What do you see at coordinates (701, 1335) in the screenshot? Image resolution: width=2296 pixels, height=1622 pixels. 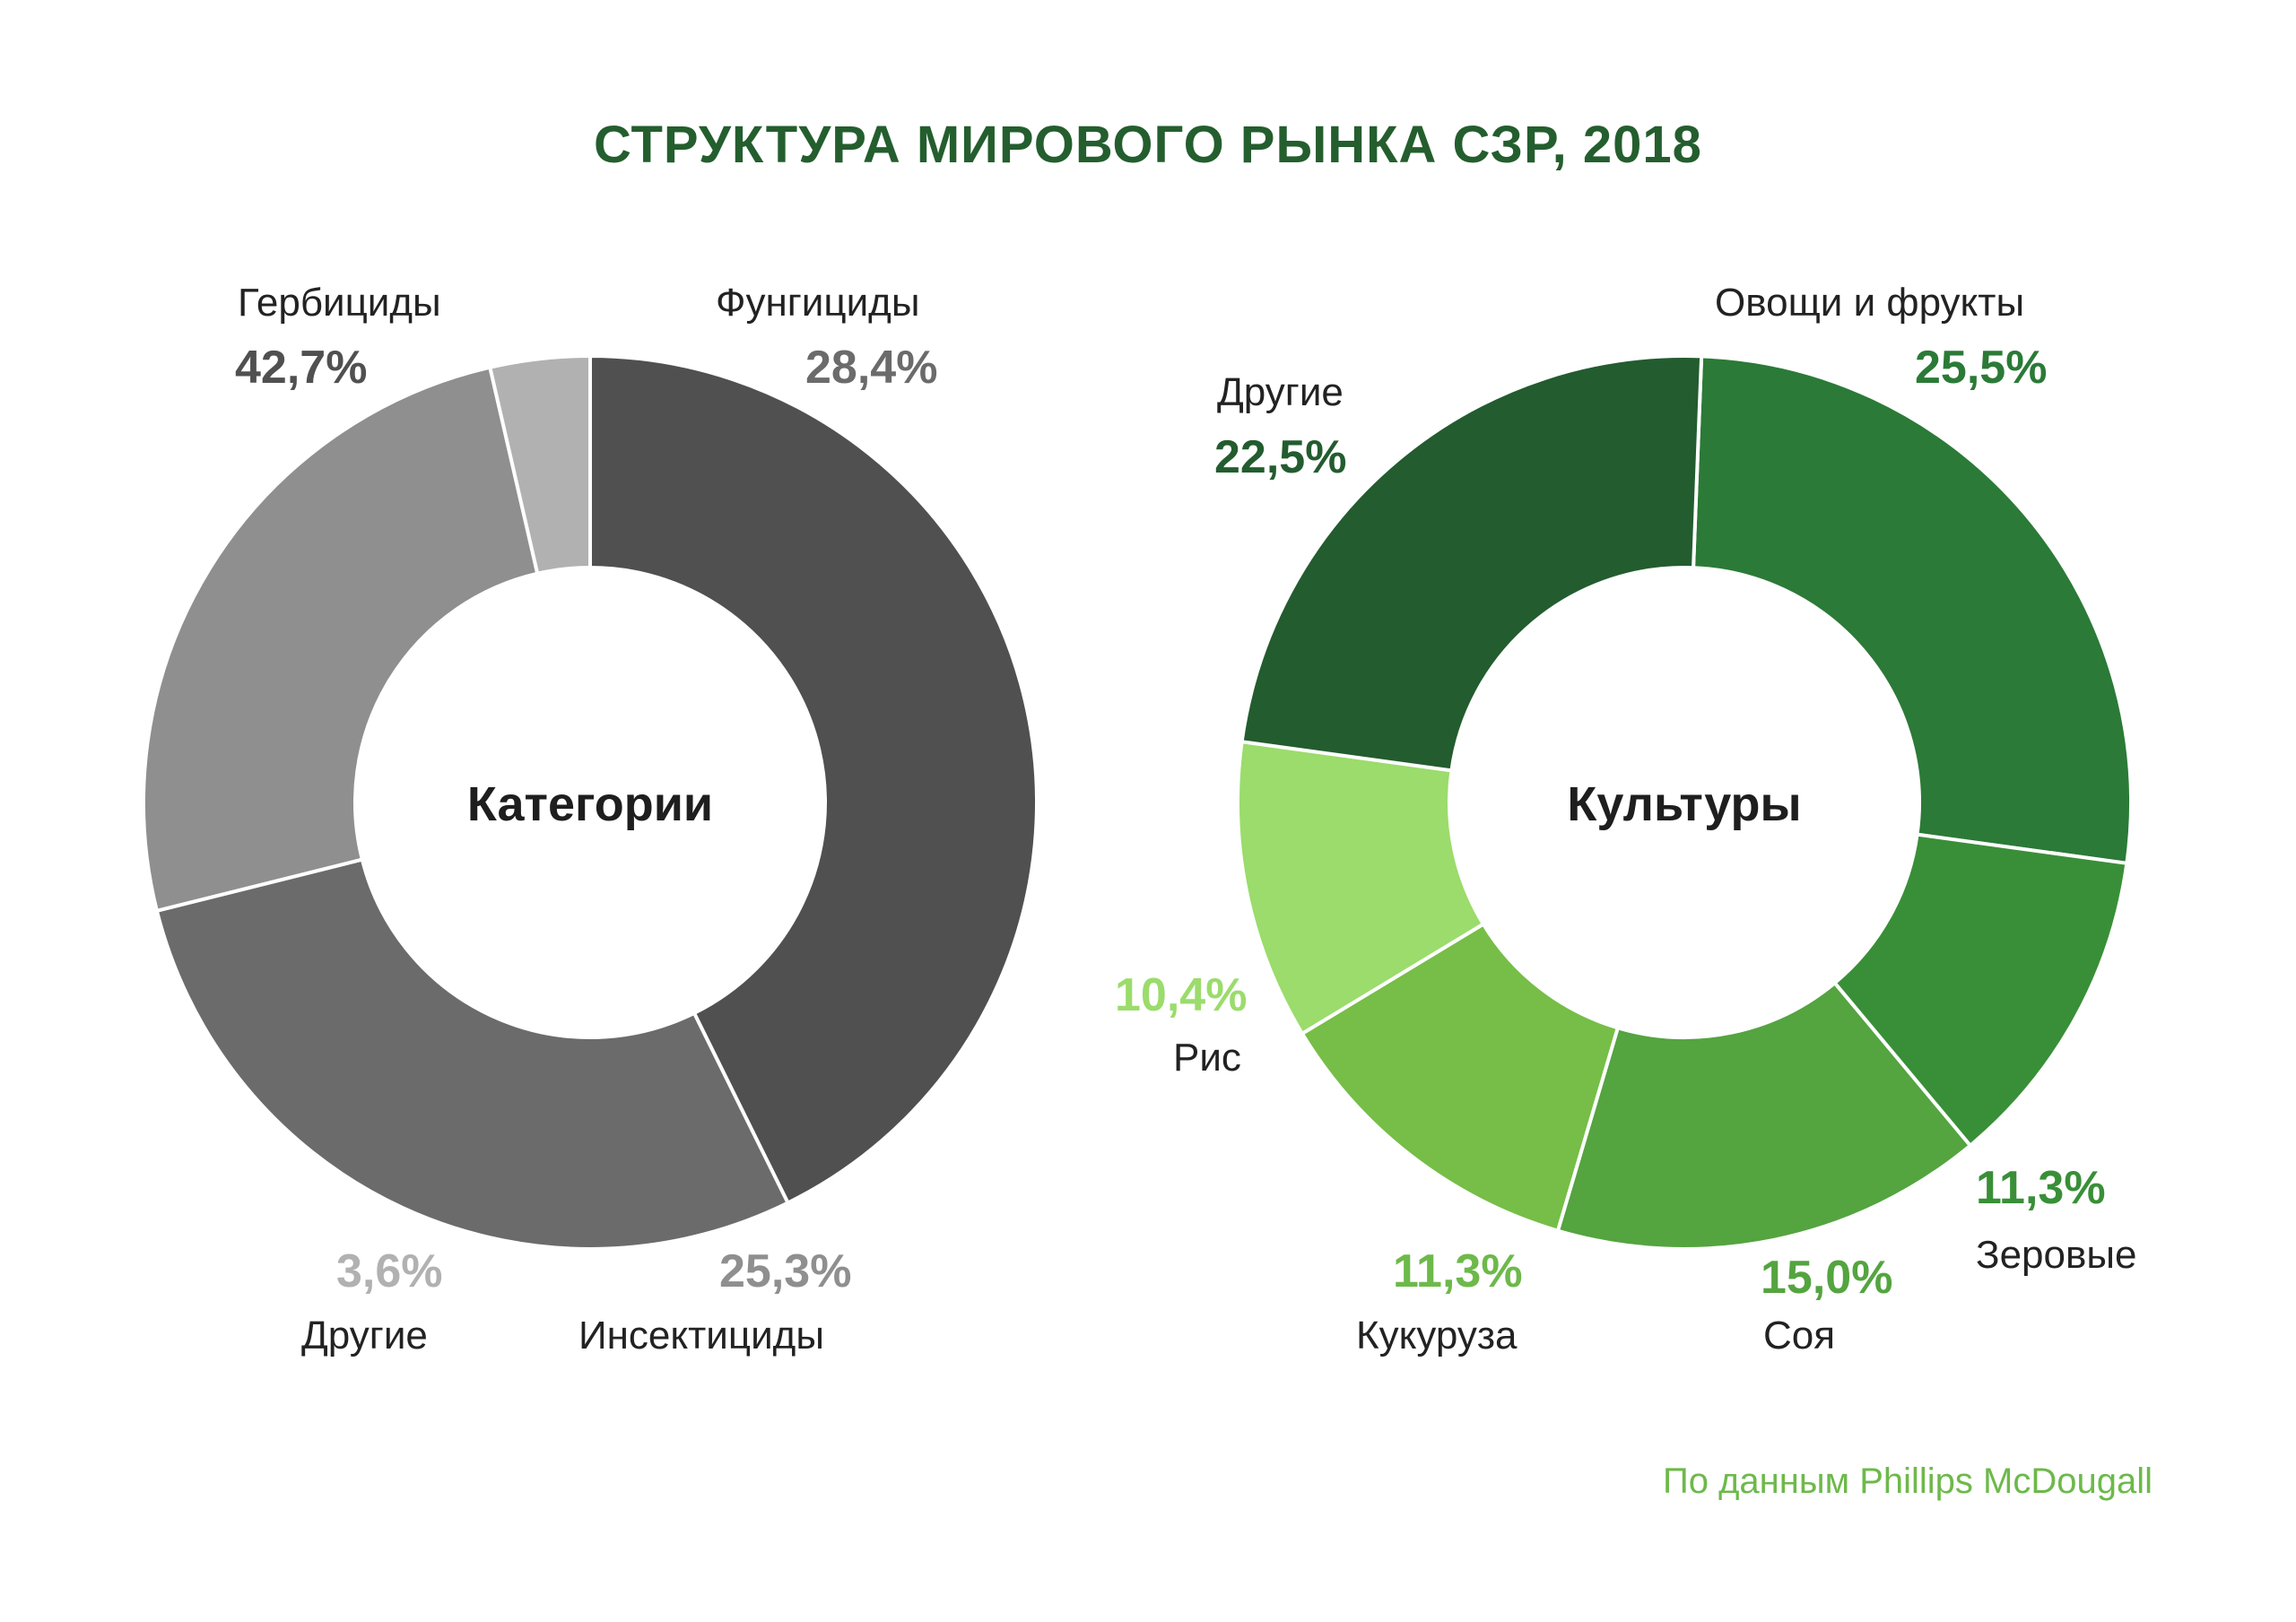 I see `label-insecticides: Инсектициды` at bounding box center [701, 1335].